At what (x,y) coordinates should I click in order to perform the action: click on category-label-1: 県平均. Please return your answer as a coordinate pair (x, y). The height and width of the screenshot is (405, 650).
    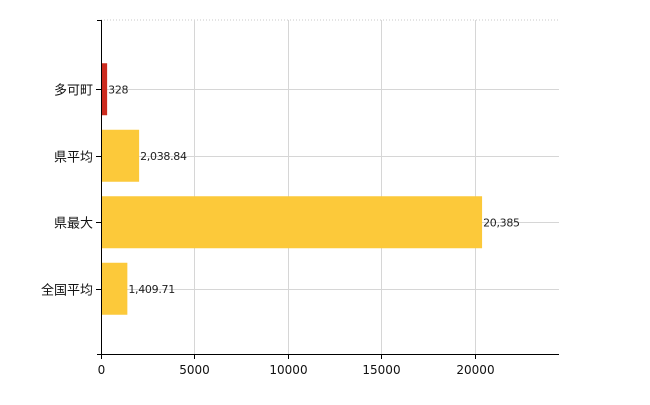
    Looking at the image, I should click on (73, 158).